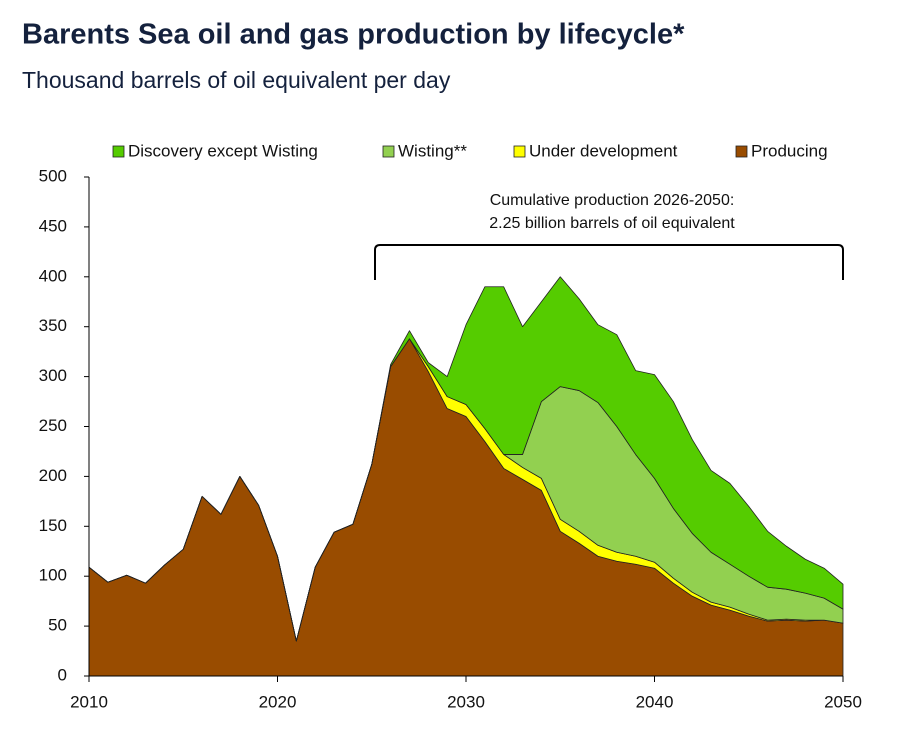 The width and height of the screenshot is (914, 730). What do you see at coordinates (466, 701) in the screenshot?
I see `x-tick-label: 2030` at bounding box center [466, 701].